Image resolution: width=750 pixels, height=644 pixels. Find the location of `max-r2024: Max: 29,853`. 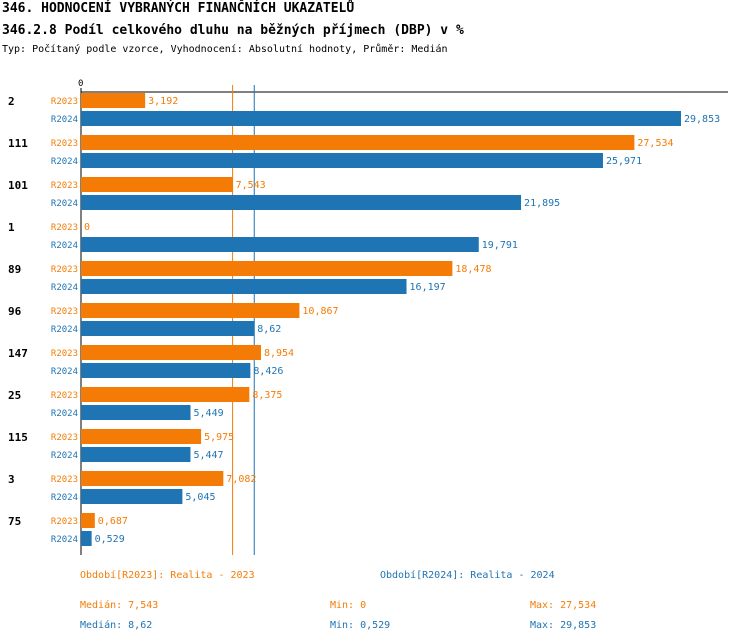

max-r2024: Max: 29,853 is located at coordinates (563, 625).